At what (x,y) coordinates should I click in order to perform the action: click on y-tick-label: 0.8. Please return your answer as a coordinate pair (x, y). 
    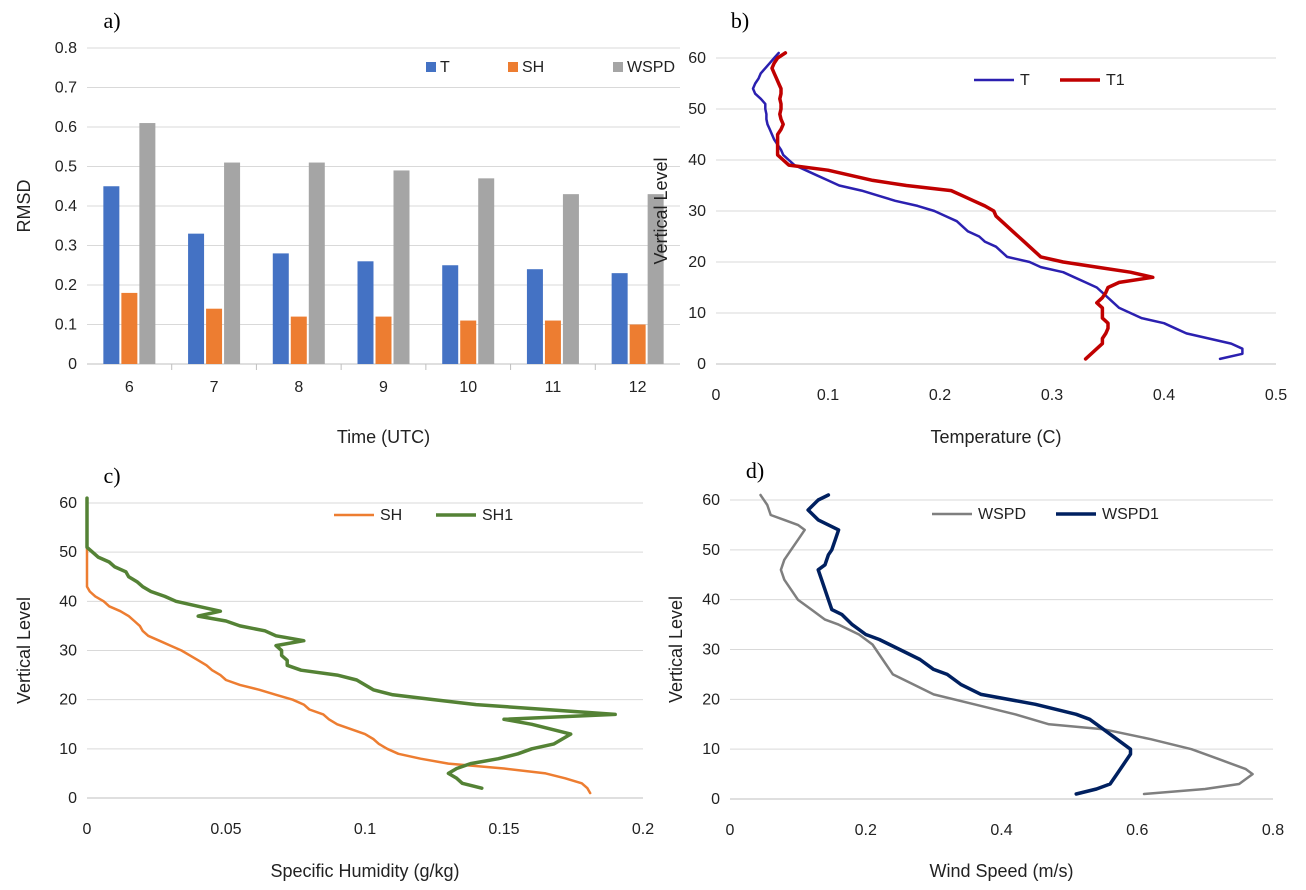
    Looking at the image, I should click on (66, 48).